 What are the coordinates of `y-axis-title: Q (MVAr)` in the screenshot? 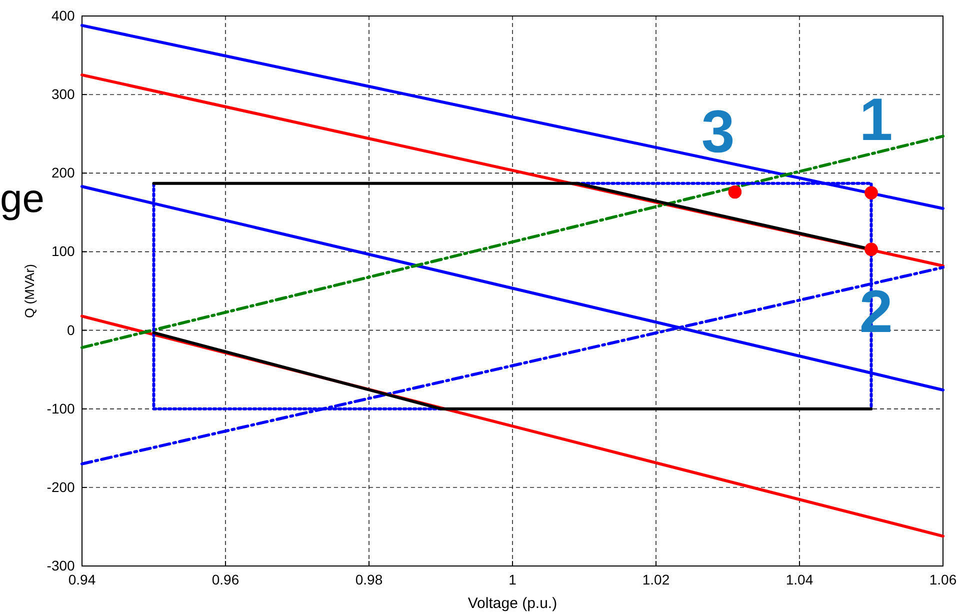 It's located at (29, 291).